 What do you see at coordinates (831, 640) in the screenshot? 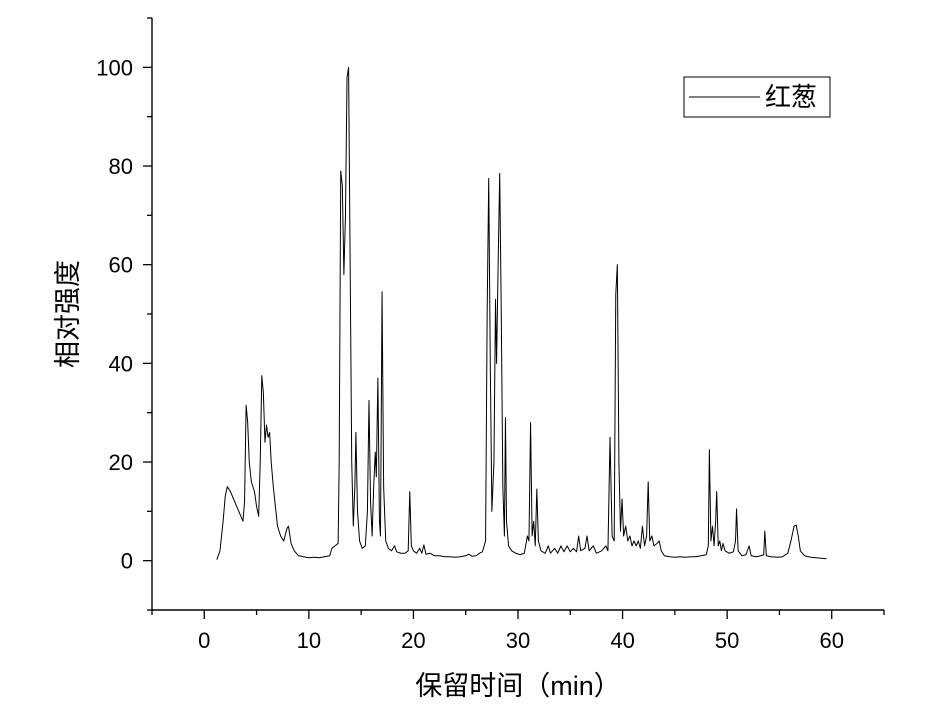
I see `x-tick-label: 60` at bounding box center [831, 640].